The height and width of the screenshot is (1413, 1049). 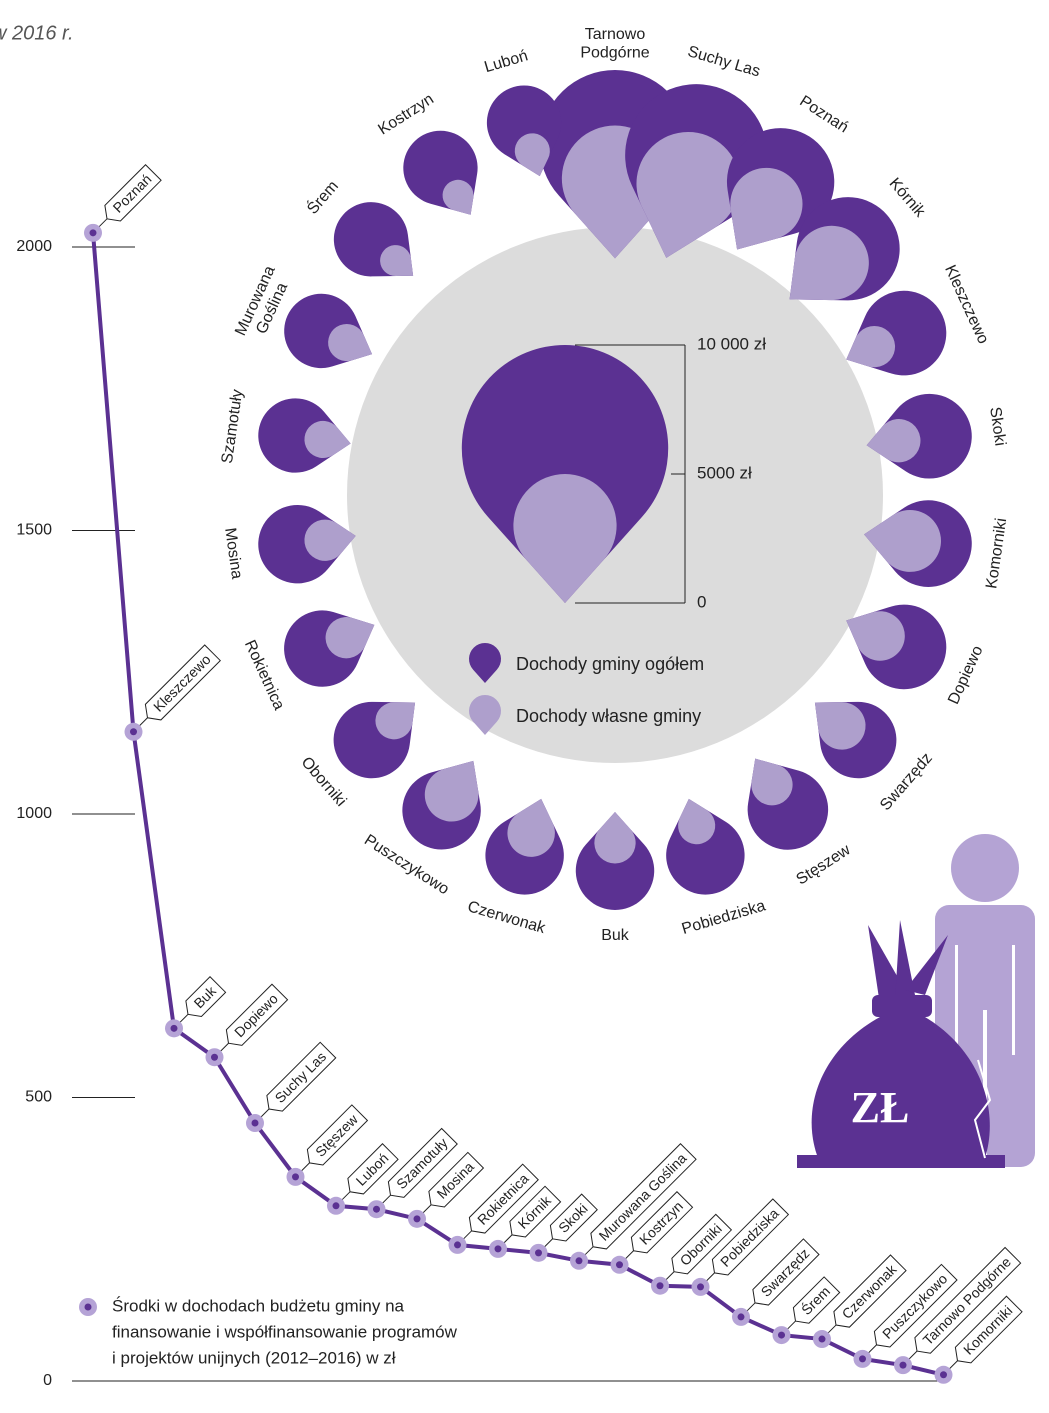 What do you see at coordinates (880, 1107) in the screenshot?
I see `bag-label: ZŁ` at bounding box center [880, 1107].